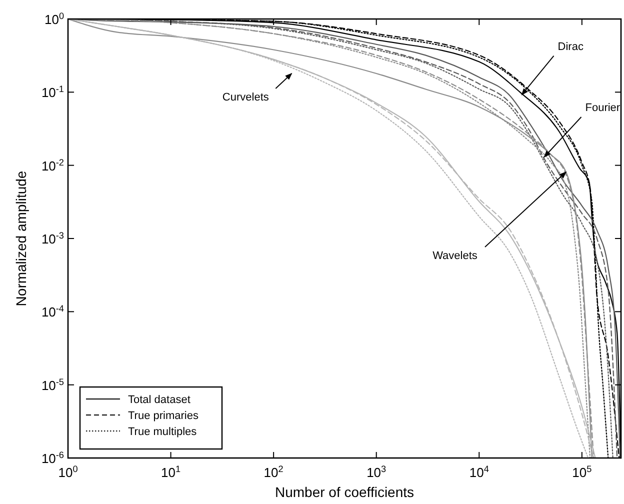  What do you see at coordinates (68, 472) in the screenshot?
I see `x-tick-label: 10$^{0}$` at bounding box center [68, 472].